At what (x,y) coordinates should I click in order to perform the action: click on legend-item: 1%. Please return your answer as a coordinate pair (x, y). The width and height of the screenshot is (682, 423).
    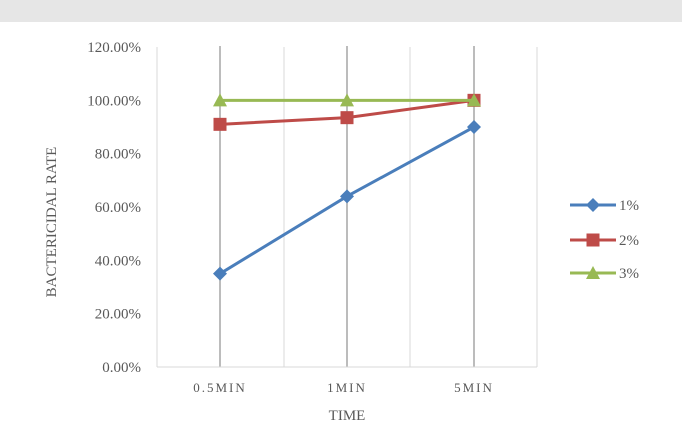
    Looking at the image, I should click on (604, 206).